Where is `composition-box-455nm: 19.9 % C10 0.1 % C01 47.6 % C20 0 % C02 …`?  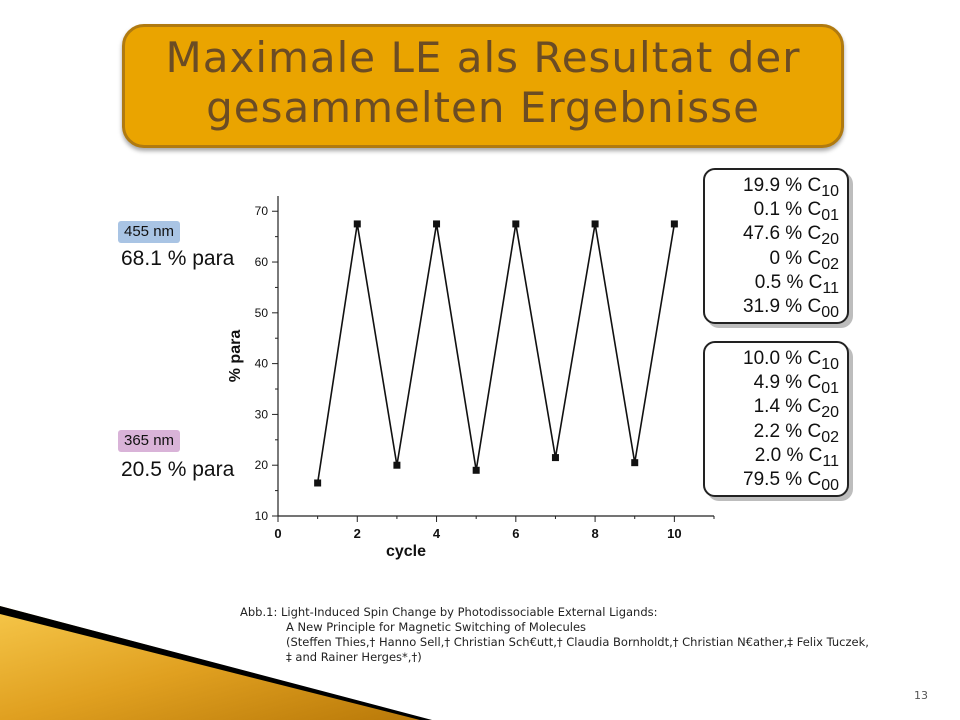 composition-box-455nm: 19.9 % C10 0.1 % C01 47.6 % C20 0 % C02 … is located at coordinates (776, 246).